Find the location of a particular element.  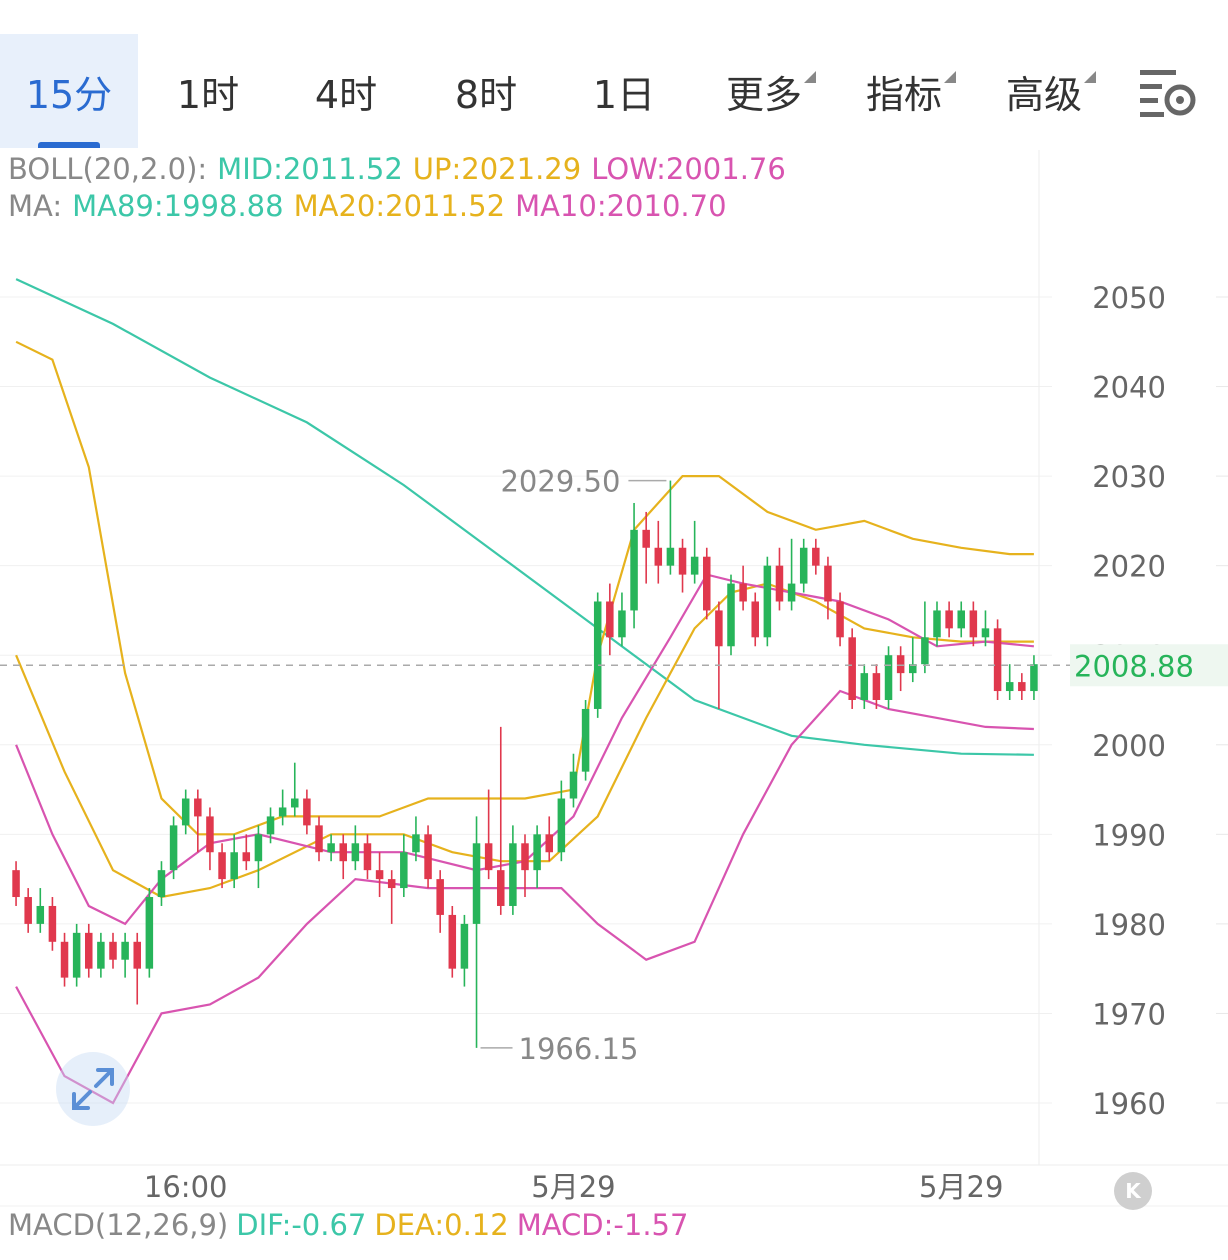

k-icon: K is located at coordinates (1133, 1191).